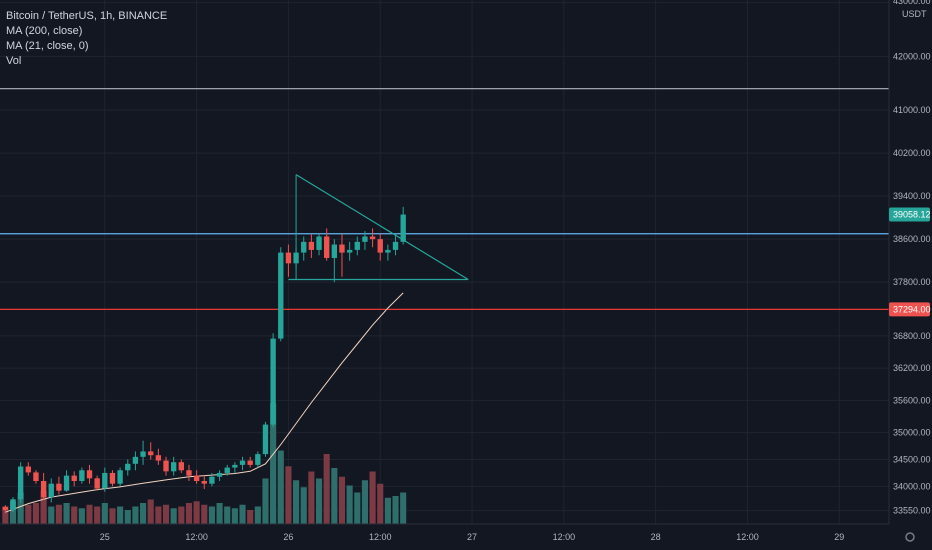  Describe the element at coordinates (910, 275) in the screenshot. I see `y-axis-area` at that location.